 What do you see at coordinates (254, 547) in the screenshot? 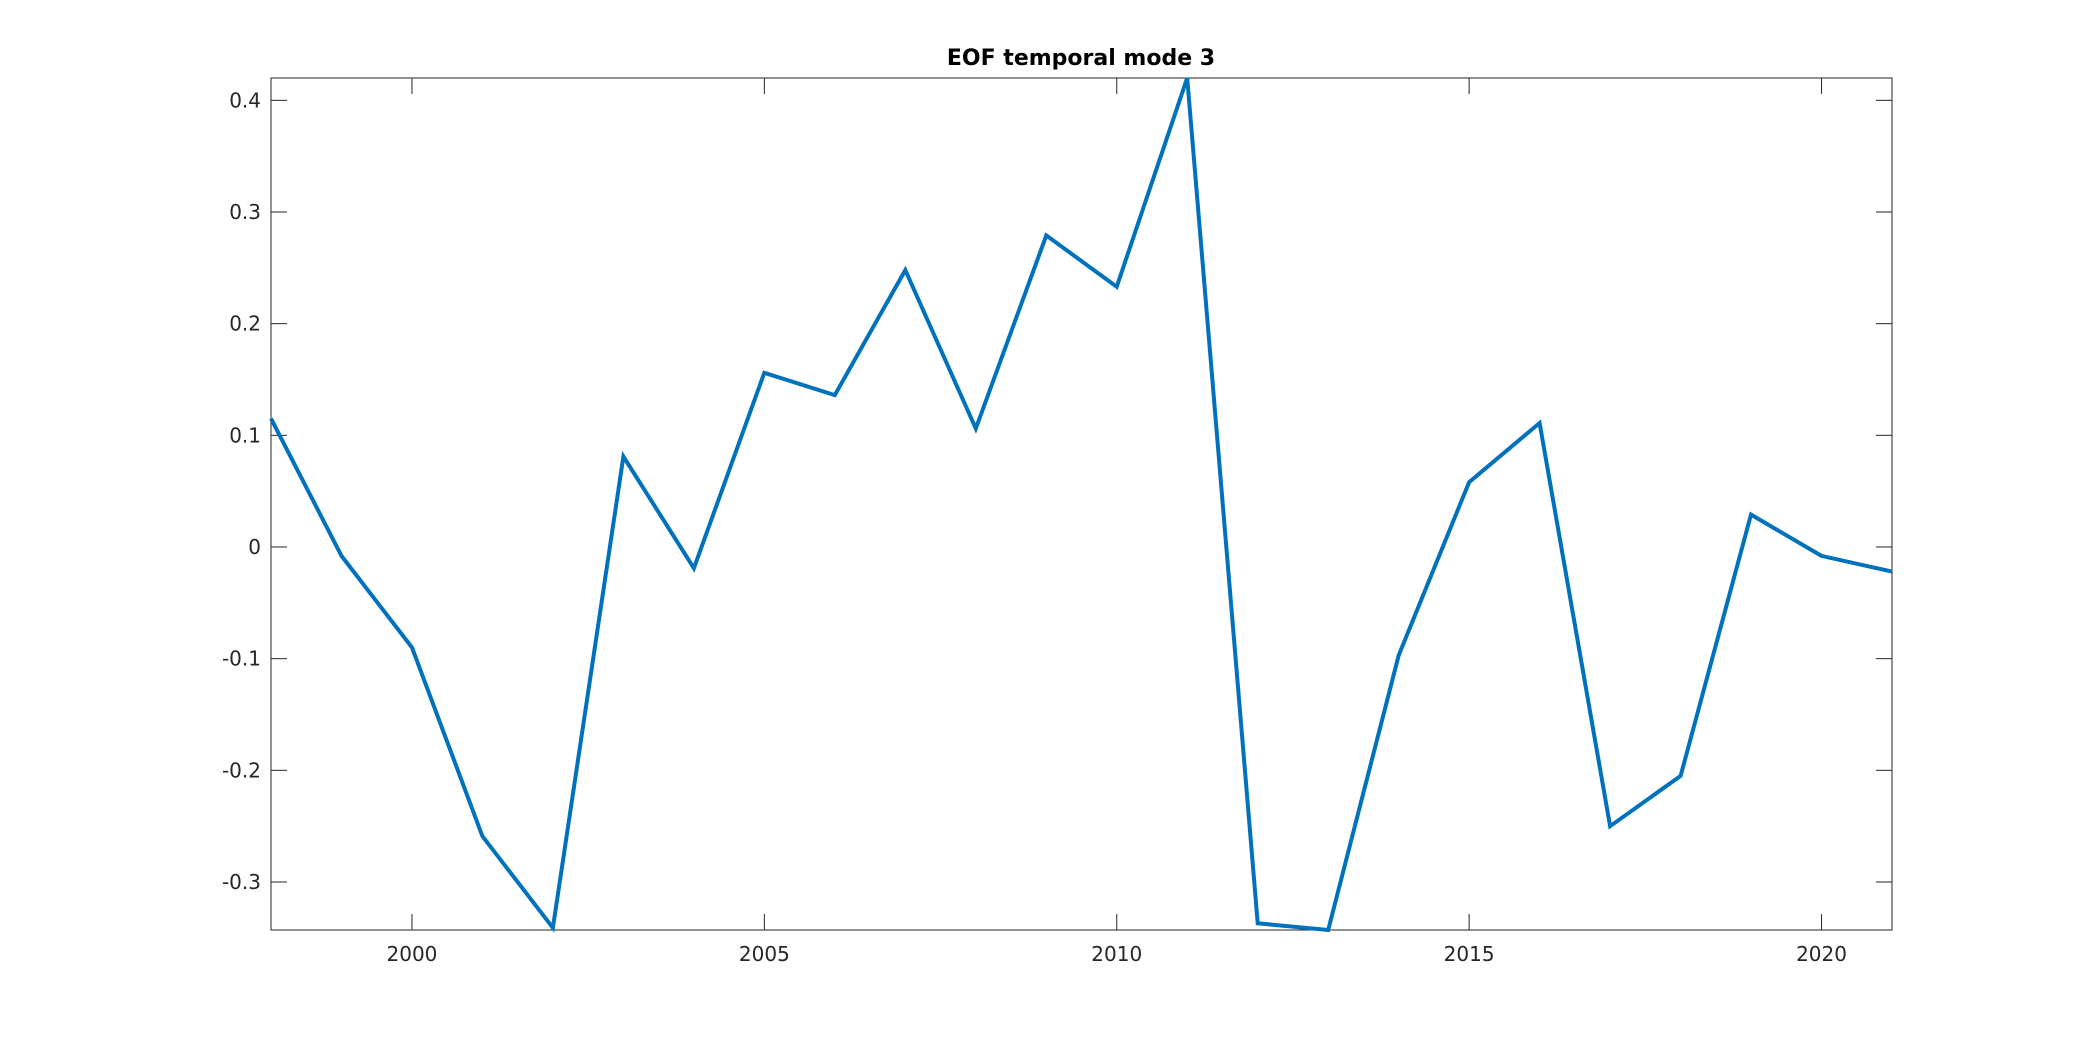
I see `y-tick-label: 0` at bounding box center [254, 547].